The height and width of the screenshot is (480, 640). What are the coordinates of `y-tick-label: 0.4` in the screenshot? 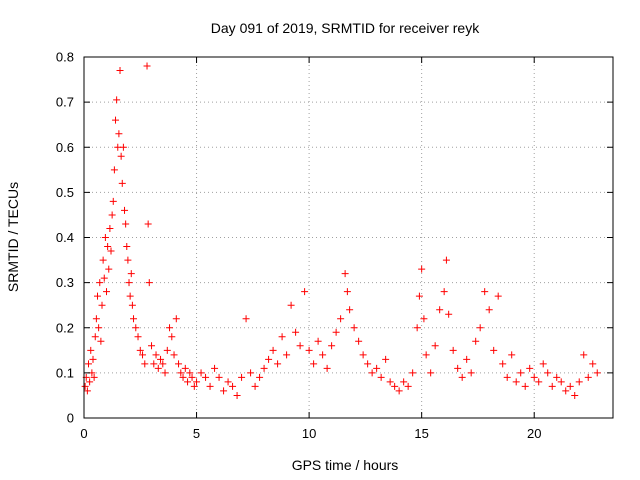 It's located at (65, 237).